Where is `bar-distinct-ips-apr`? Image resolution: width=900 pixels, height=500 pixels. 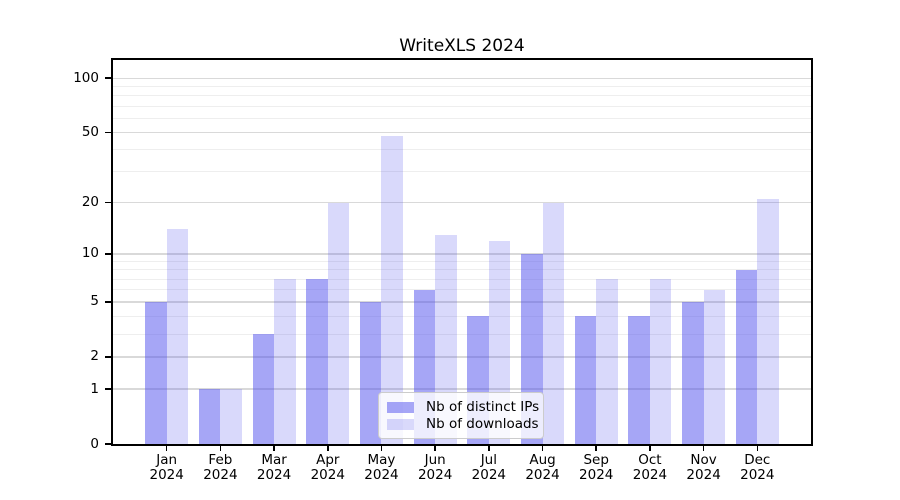
bar-distinct-ips-apr is located at coordinates (317, 361).